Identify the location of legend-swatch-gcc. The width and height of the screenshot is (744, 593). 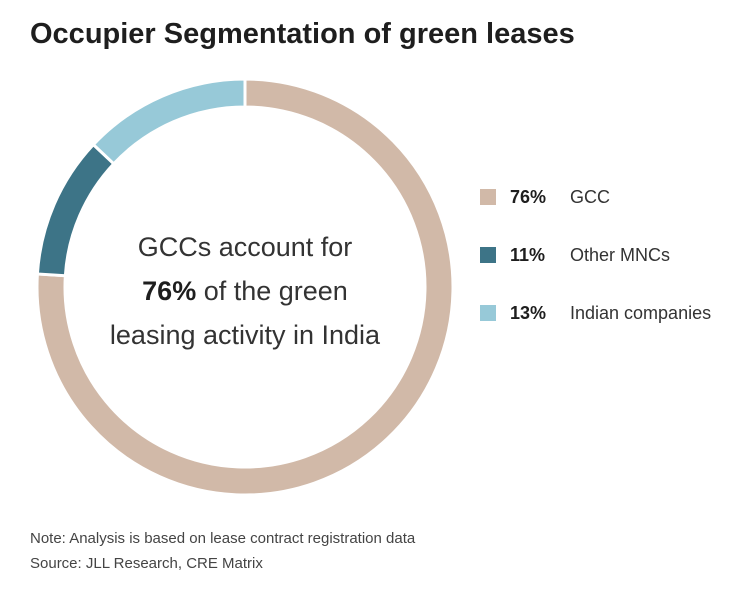
(488, 197).